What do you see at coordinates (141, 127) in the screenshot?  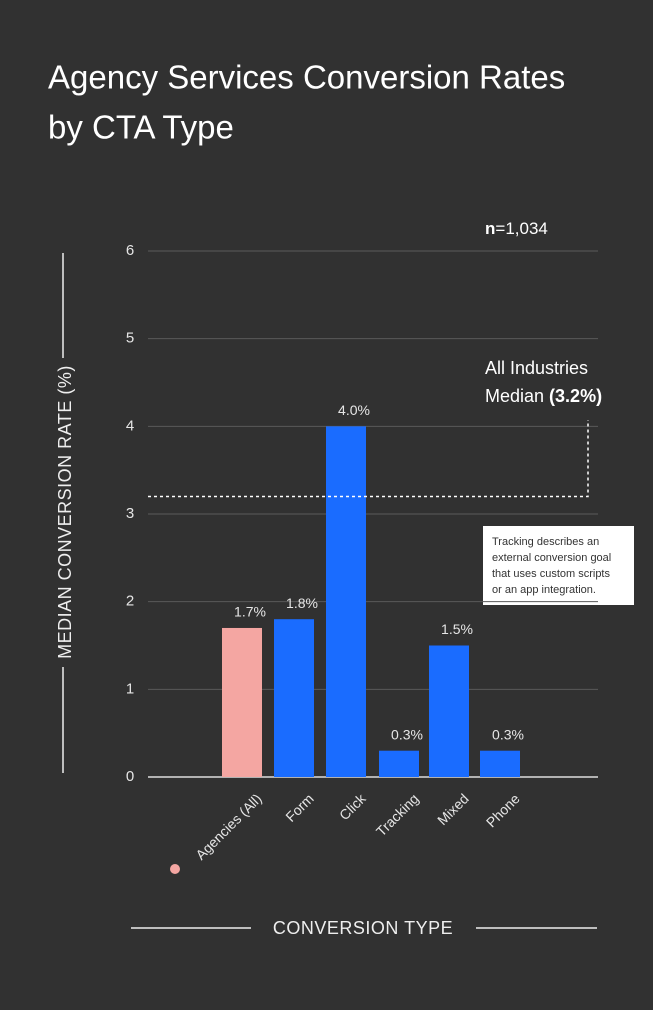 I see `chart-title: by CTA Type` at bounding box center [141, 127].